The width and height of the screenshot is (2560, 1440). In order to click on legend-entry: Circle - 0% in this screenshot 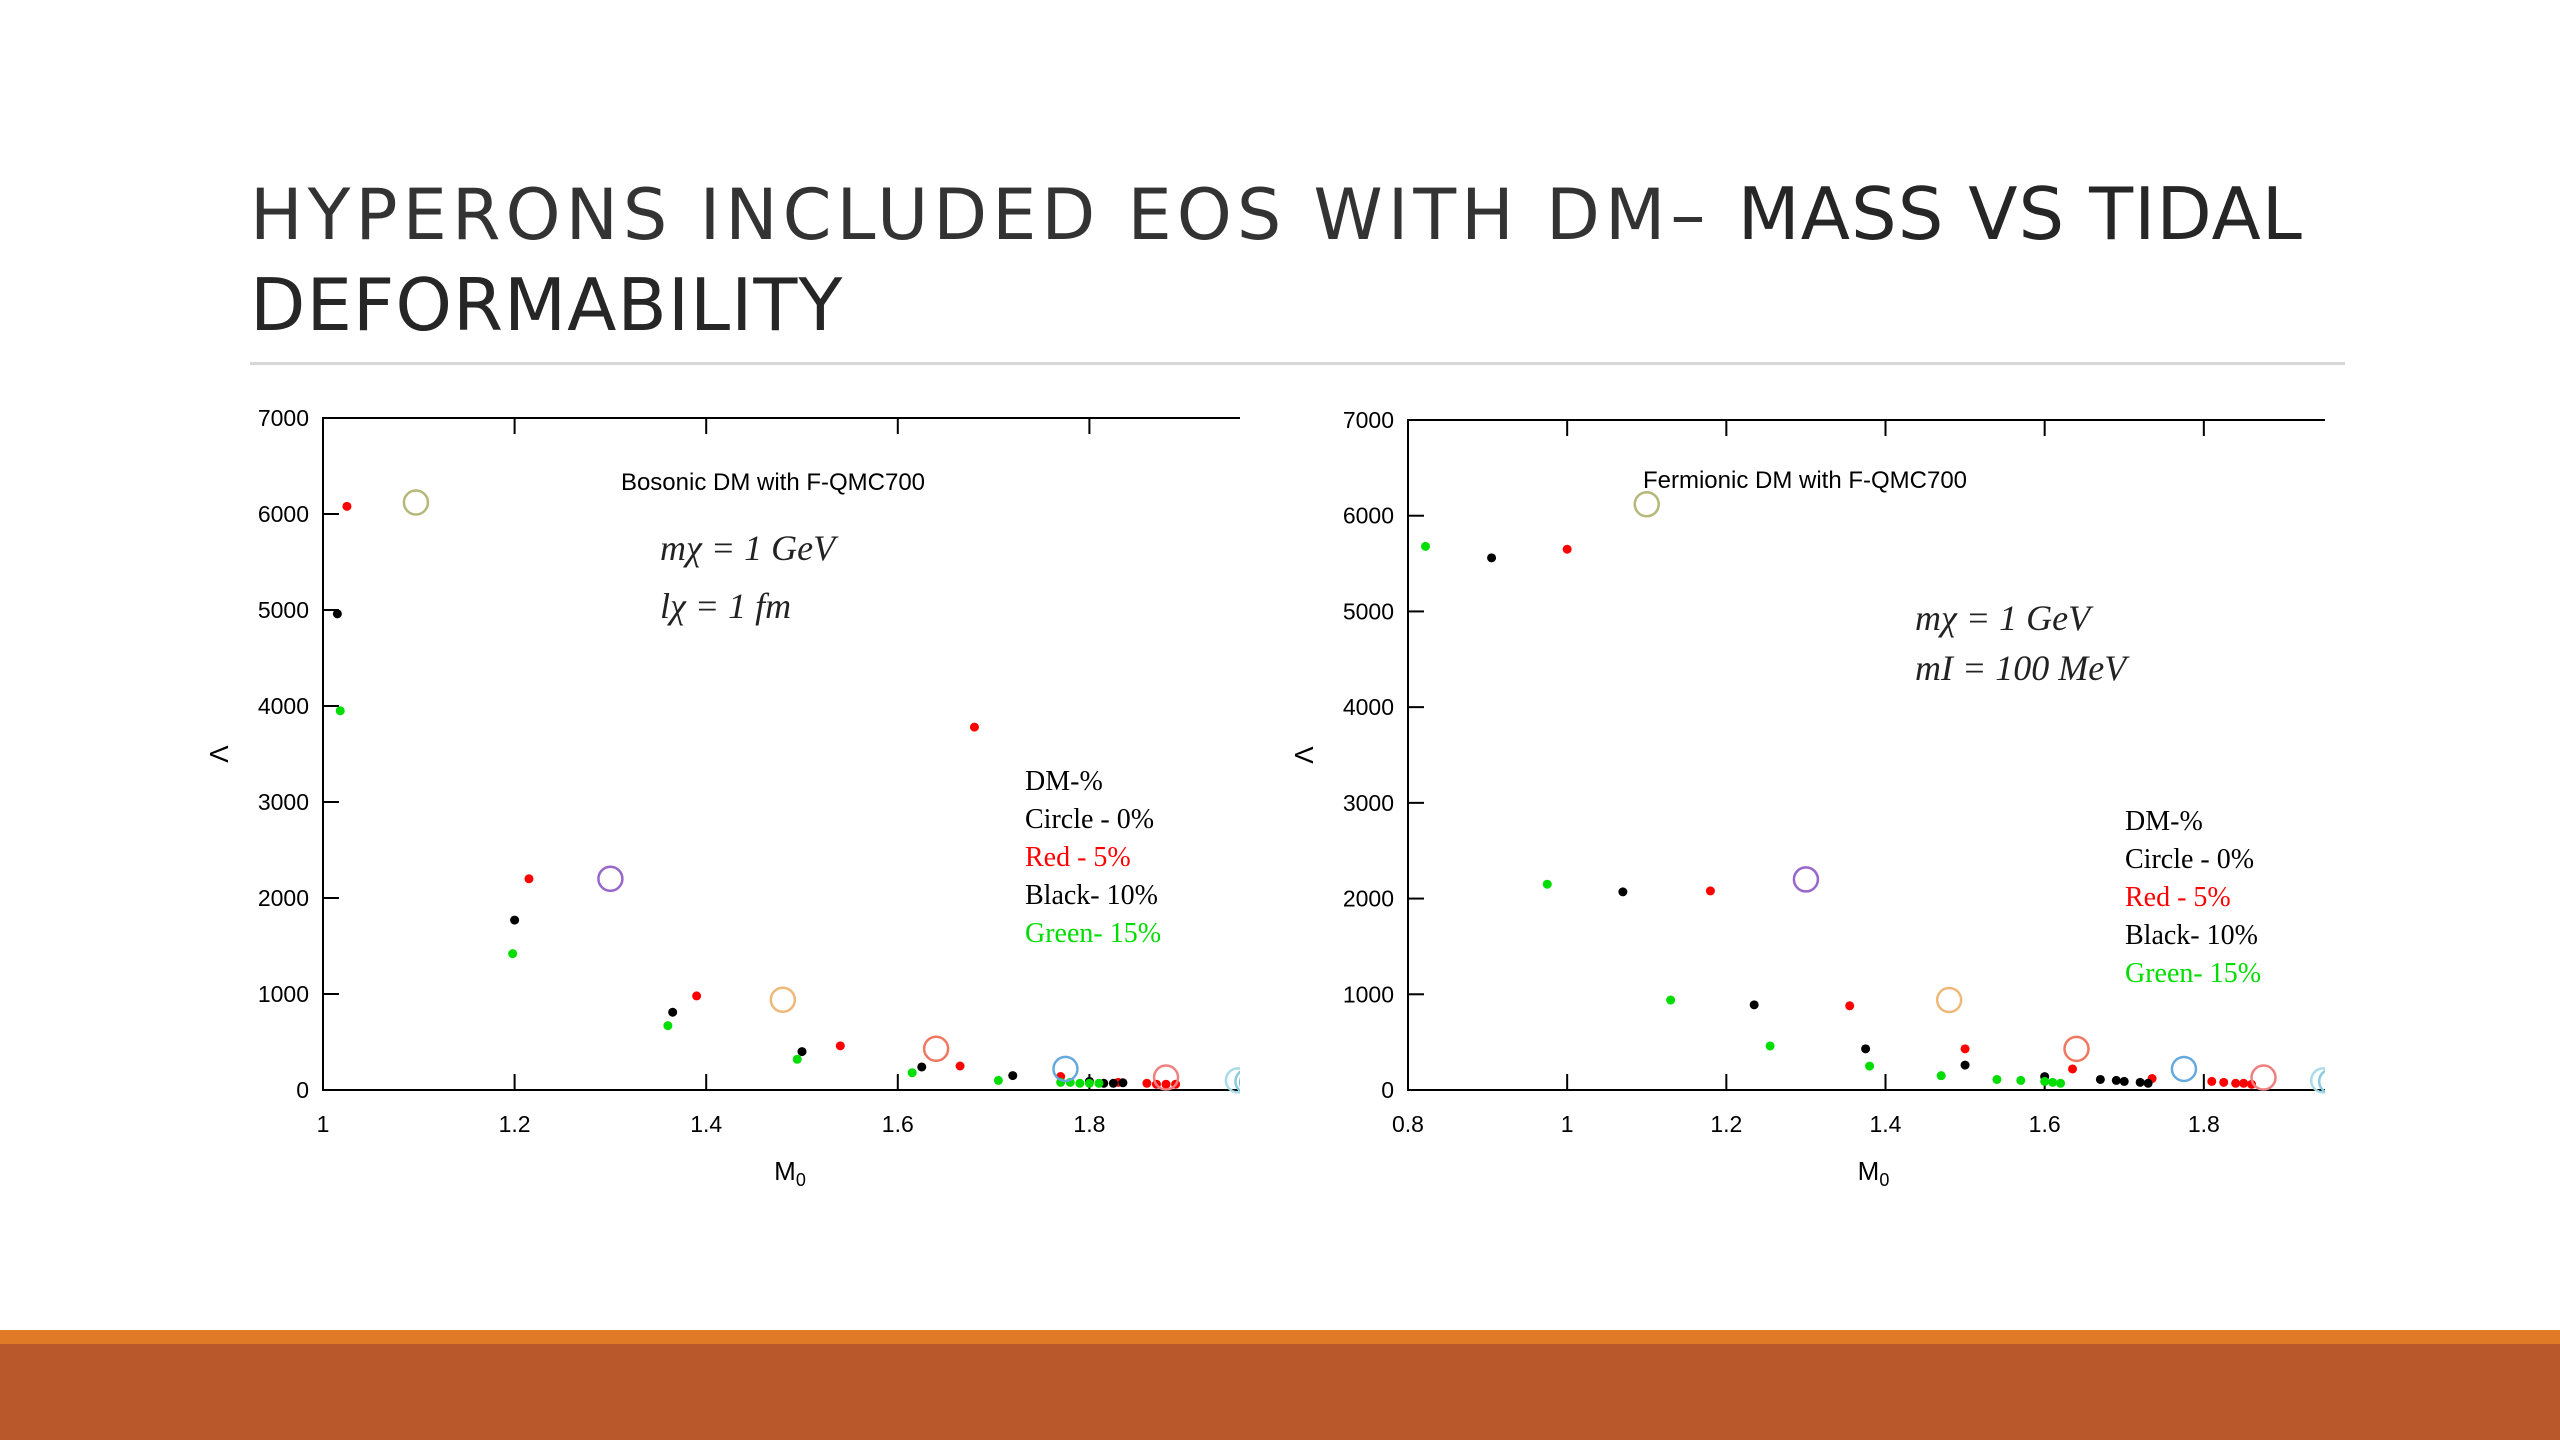, I will do `click(2189, 859)`.